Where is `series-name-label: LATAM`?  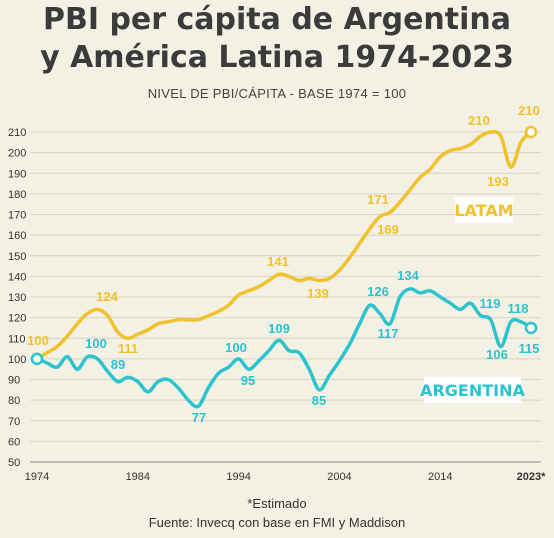 series-name-label: LATAM is located at coordinates (483, 210).